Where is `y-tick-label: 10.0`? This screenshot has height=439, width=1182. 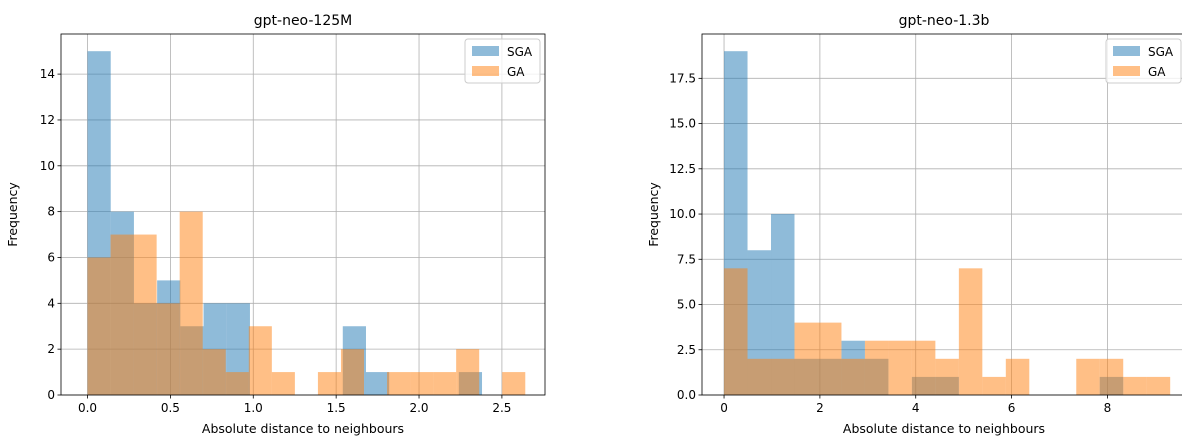
y-tick-label: 10.0 is located at coordinates (682, 214).